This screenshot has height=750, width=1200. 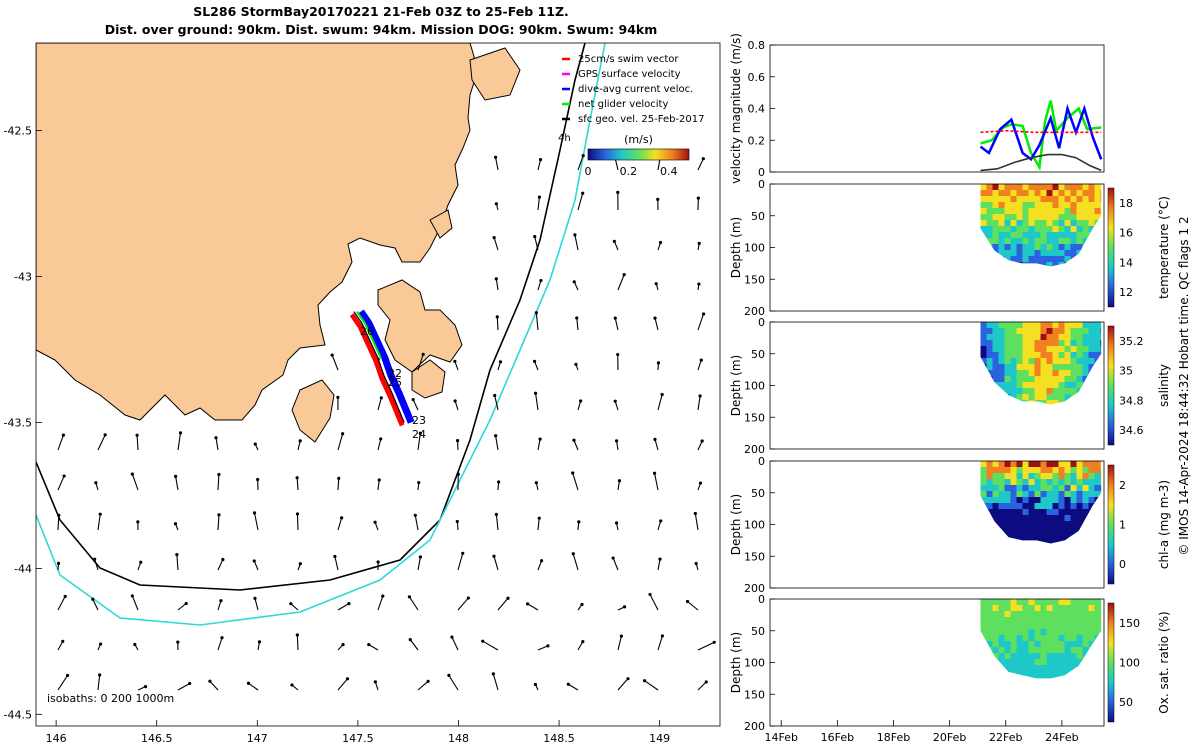 I want to click on panel-colorbar, so click(x=1111, y=524).